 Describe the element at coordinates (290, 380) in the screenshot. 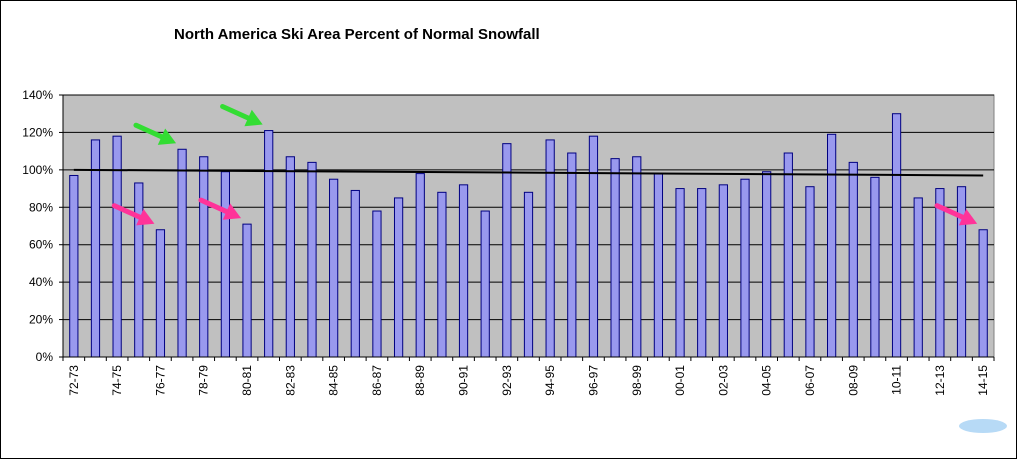

I see `x-tick-label: 82-83` at that location.